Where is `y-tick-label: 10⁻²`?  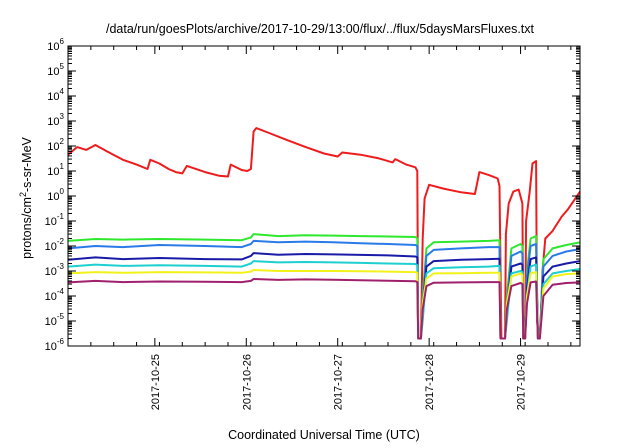
y-tick-label: 10⁻² is located at coordinates (55, 245).